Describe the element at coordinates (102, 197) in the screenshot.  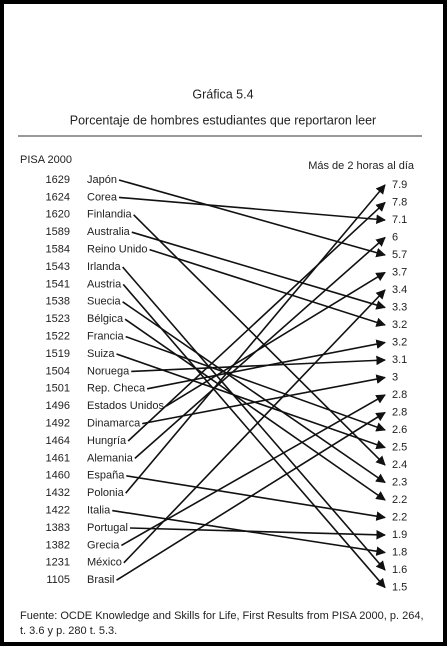
I see `country: Corea` at that location.